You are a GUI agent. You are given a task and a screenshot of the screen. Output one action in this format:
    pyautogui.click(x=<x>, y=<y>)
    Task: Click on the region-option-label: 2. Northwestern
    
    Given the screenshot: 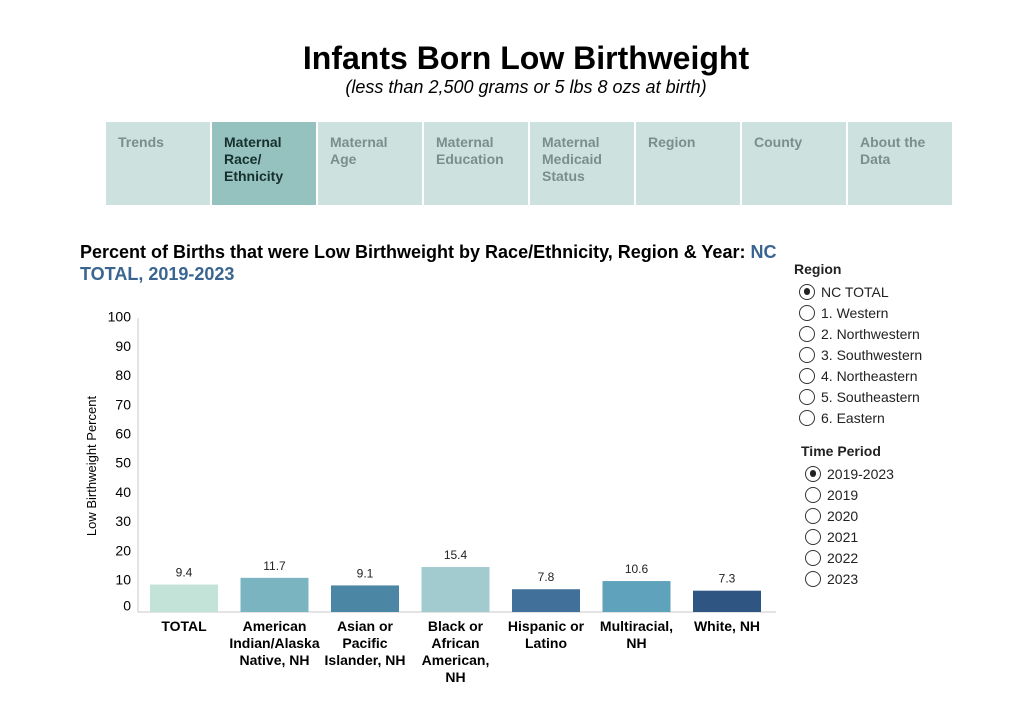 What is the action you would take?
    pyautogui.click(x=870, y=333)
    